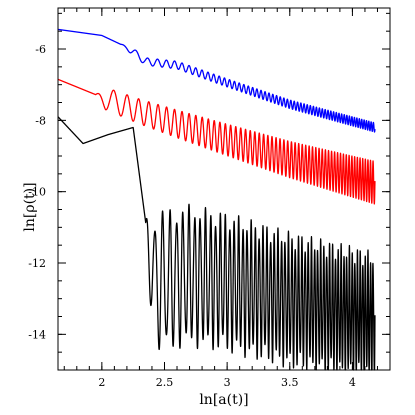 Image resolution: width=415 pixels, height=415 pixels. Describe the element at coordinates (352, 382) in the screenshot. I see `x-tick-label: 4` at that location.